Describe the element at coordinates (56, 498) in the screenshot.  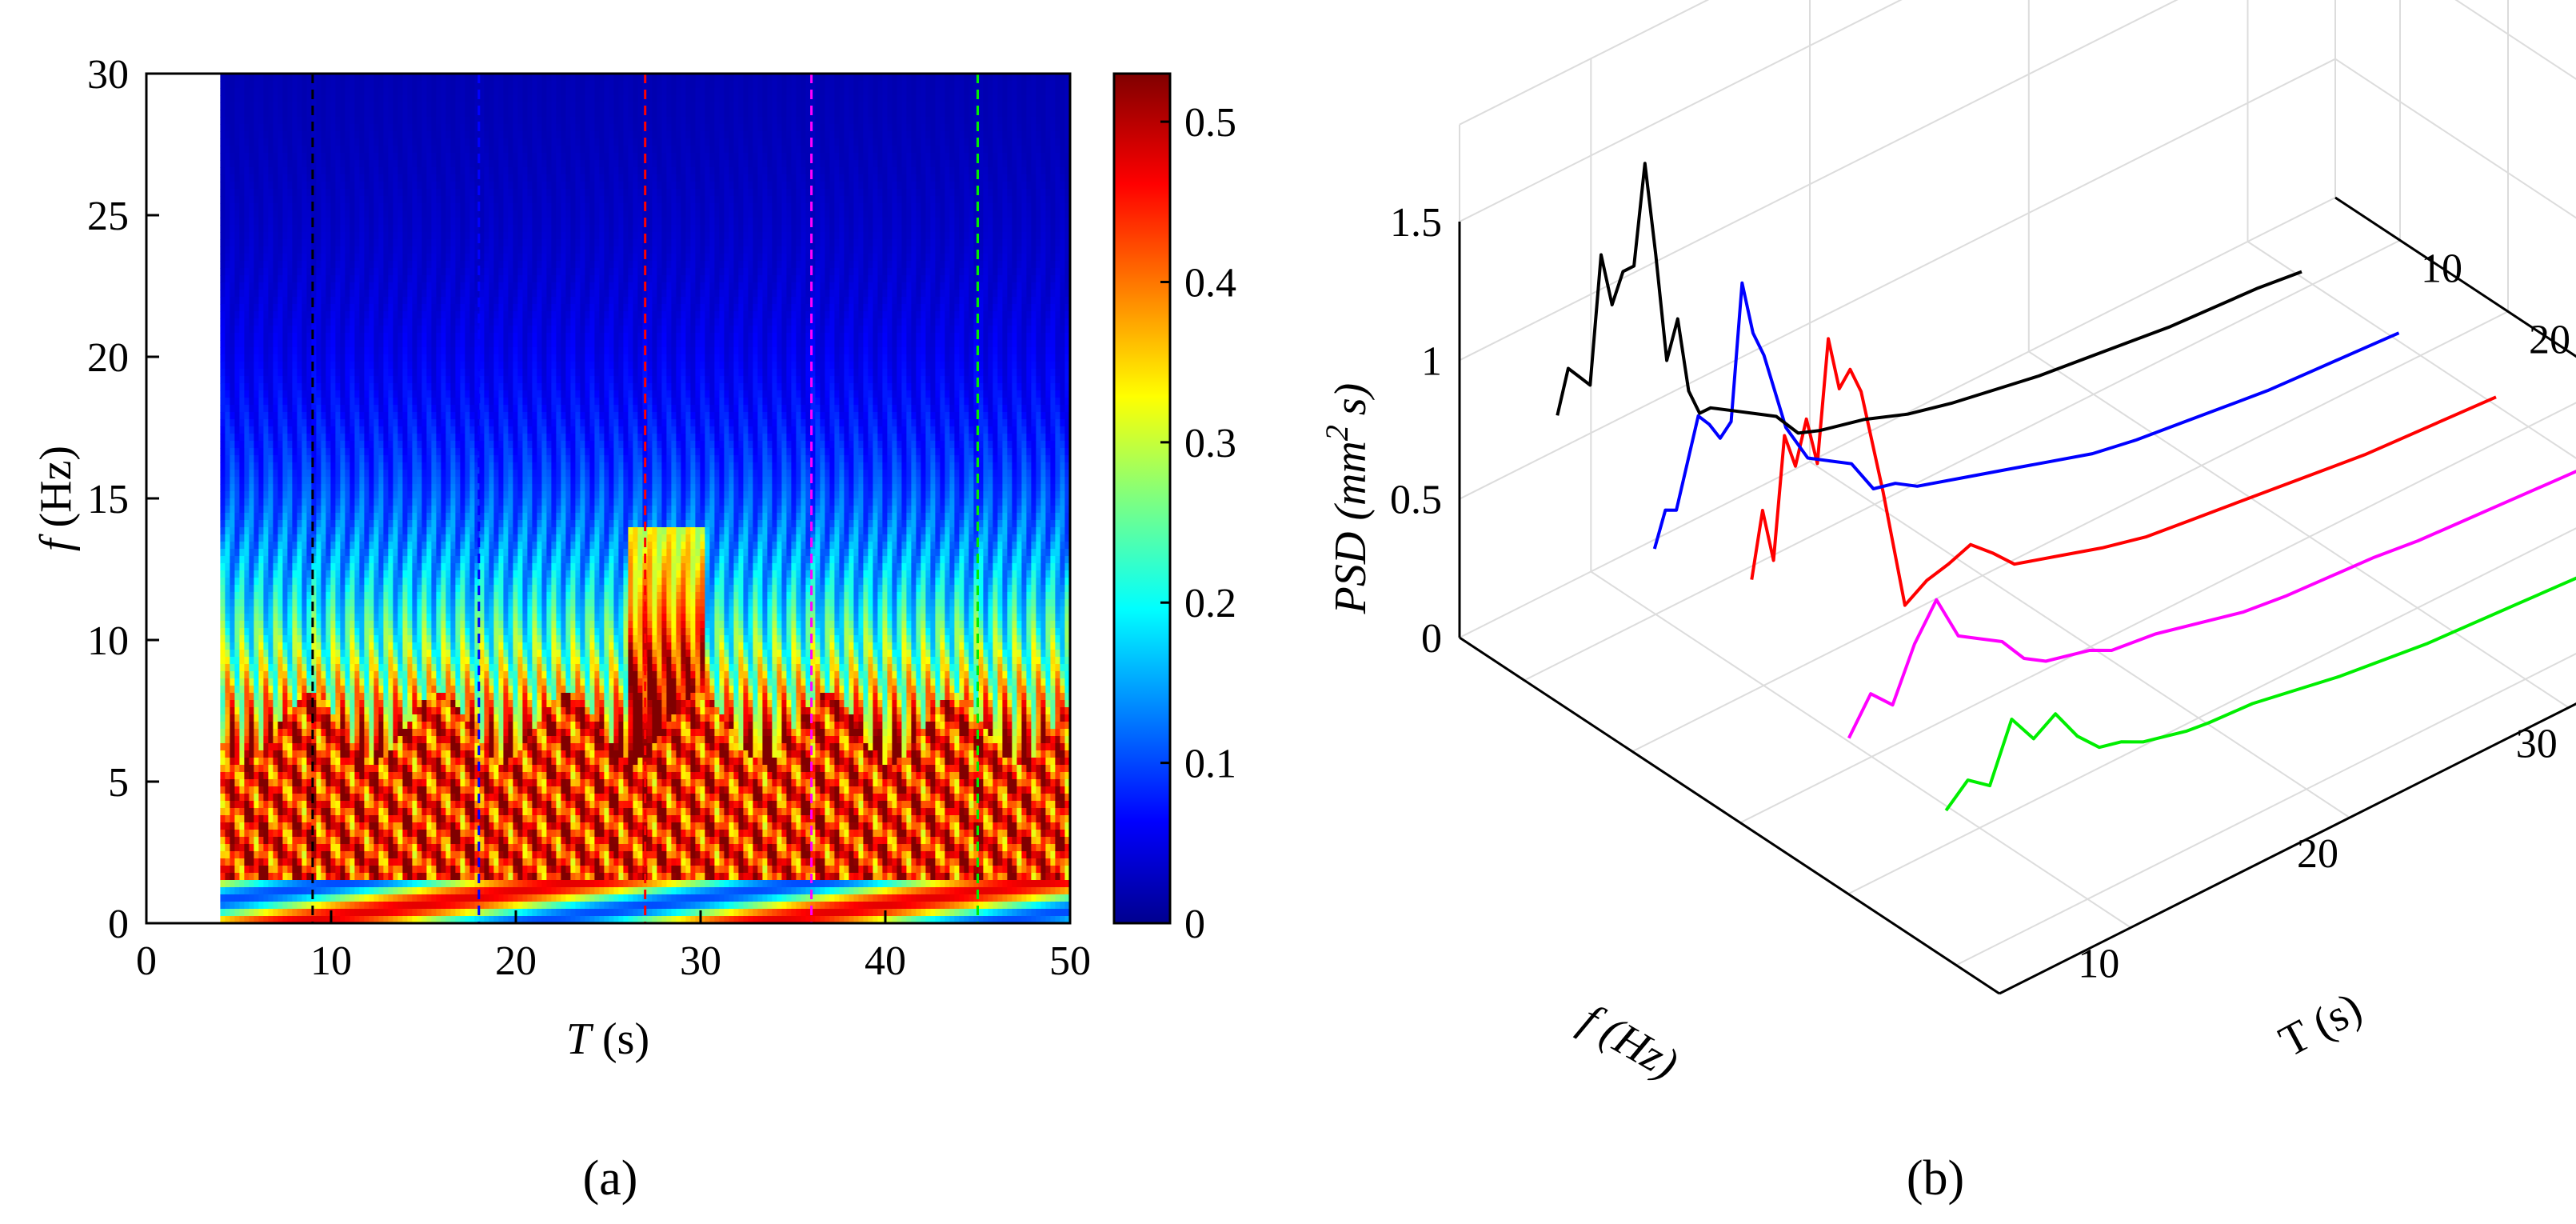
I see `y-axis-label: f (Hz)` at that location.